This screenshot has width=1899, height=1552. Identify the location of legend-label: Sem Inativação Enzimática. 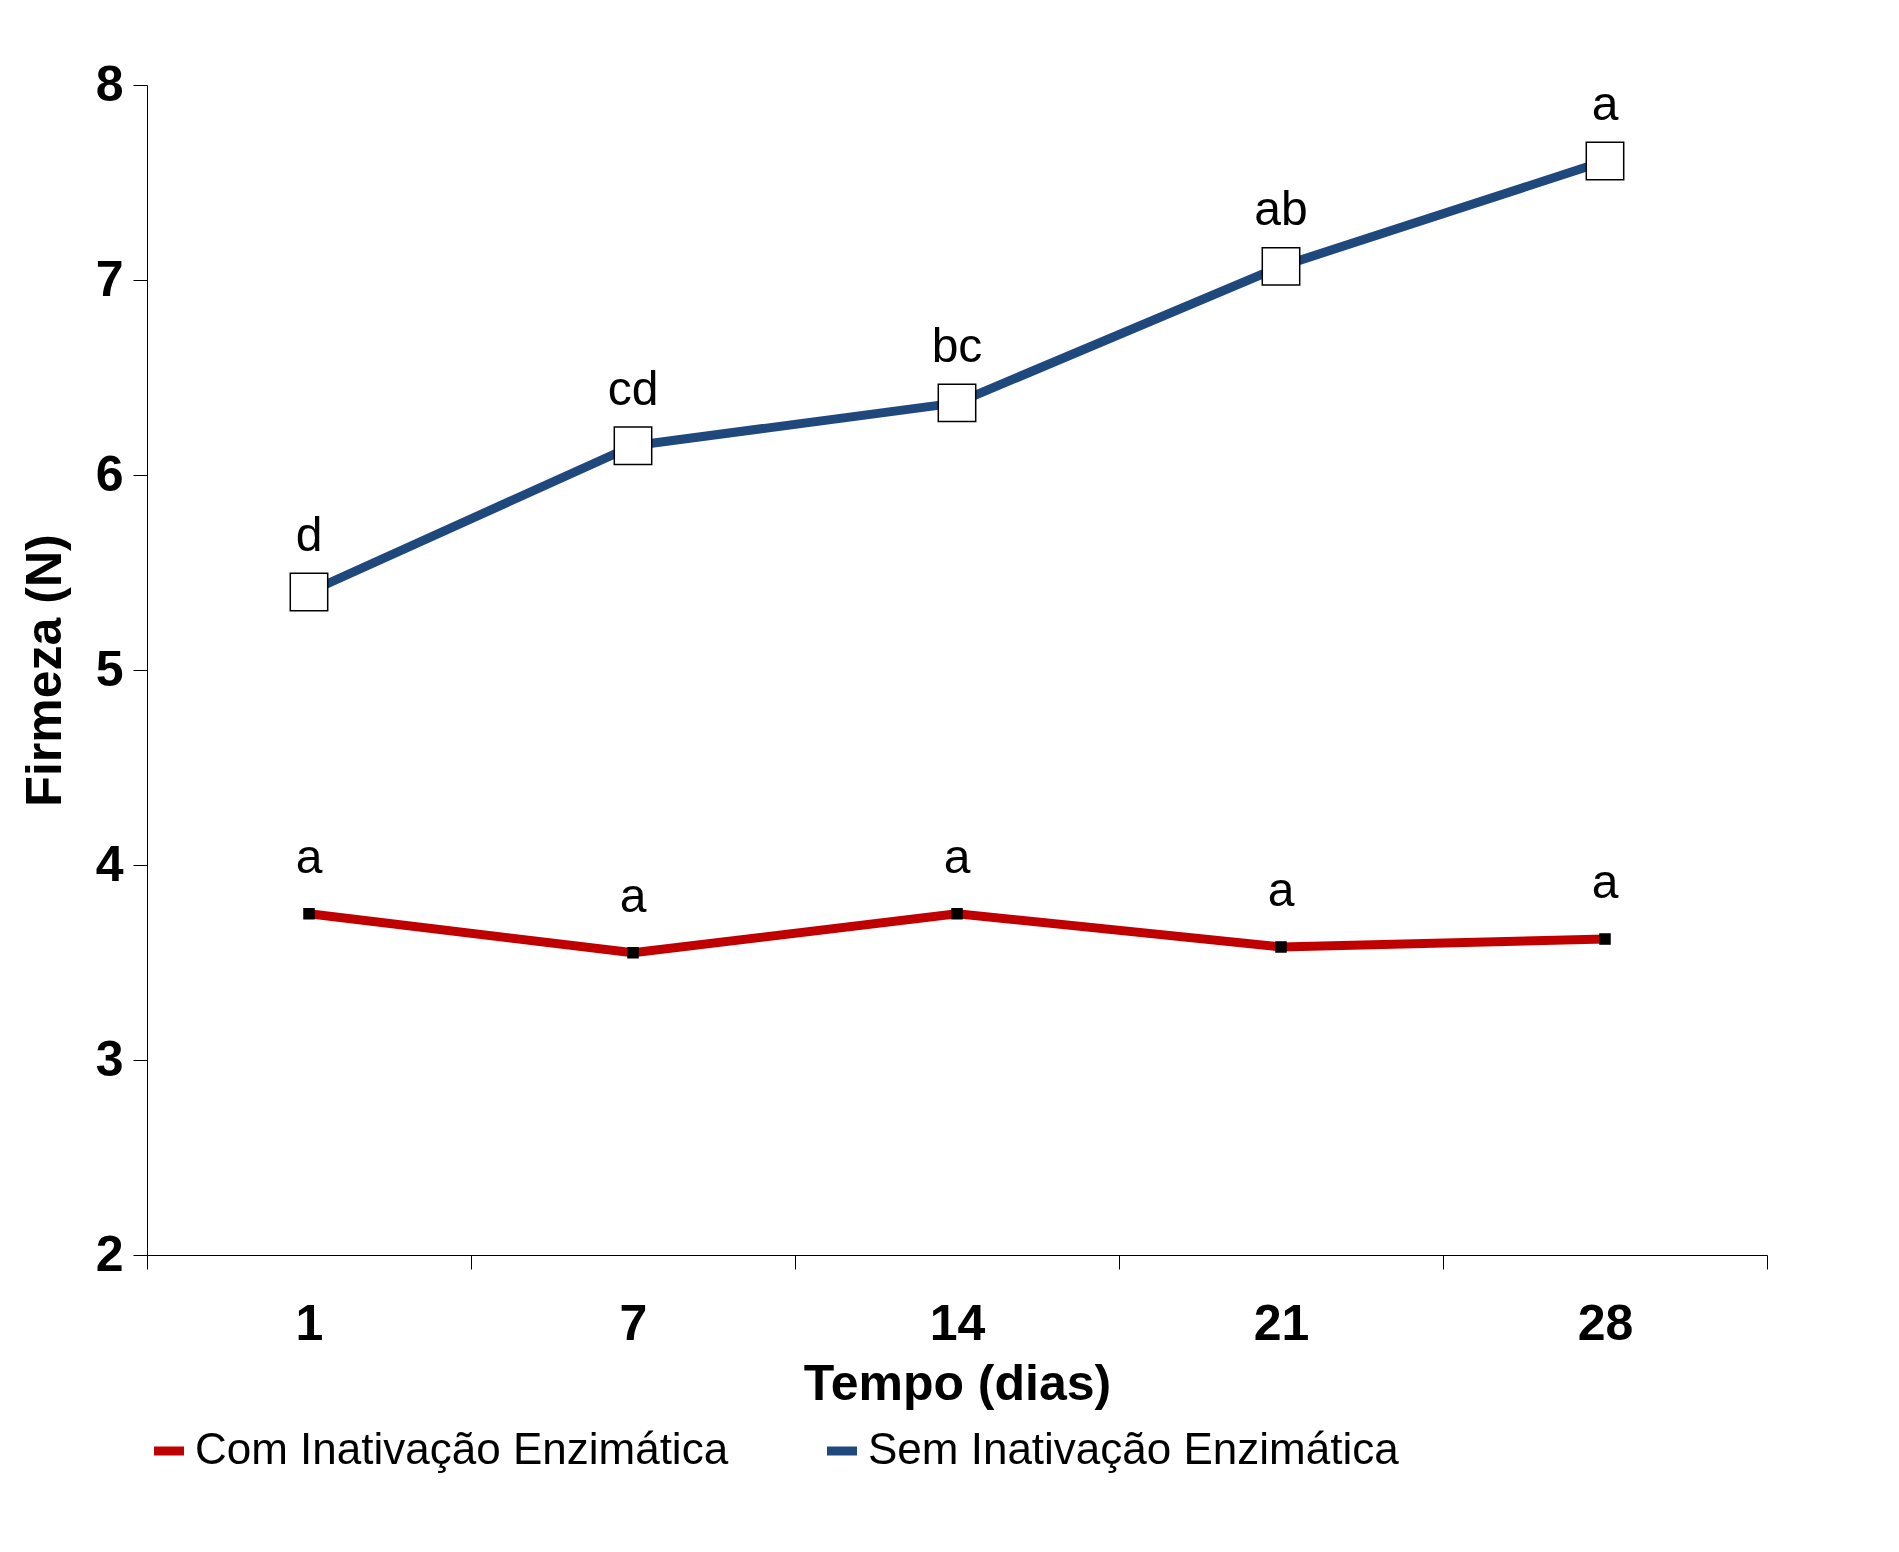
(1134, 1448).